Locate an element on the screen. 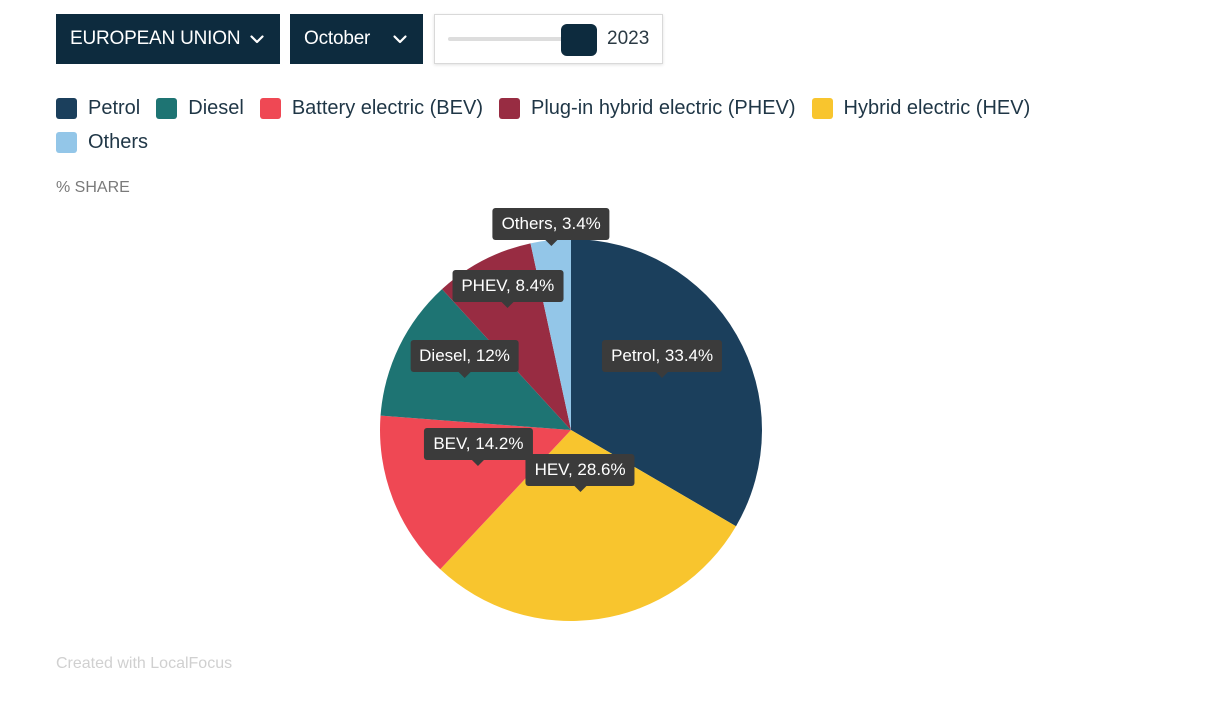 The width and height of the screenshot is (1210, 709). pie-slice-hev is located at coordinates (588, 525).